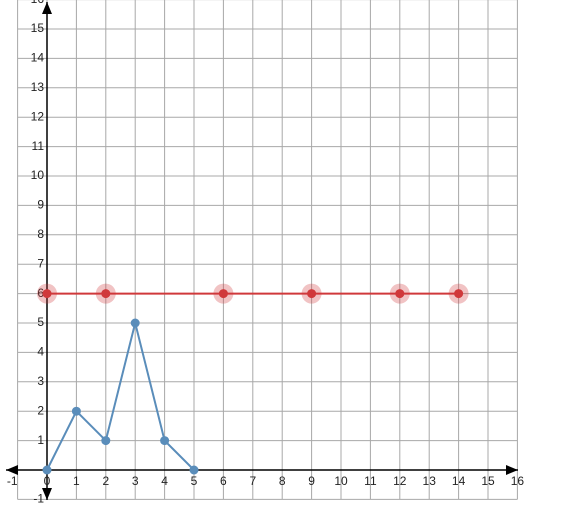 Image resolution: width=578 pixels, height=506 pixels. I want to click on x-tick-label: 15, so click(488, 481).